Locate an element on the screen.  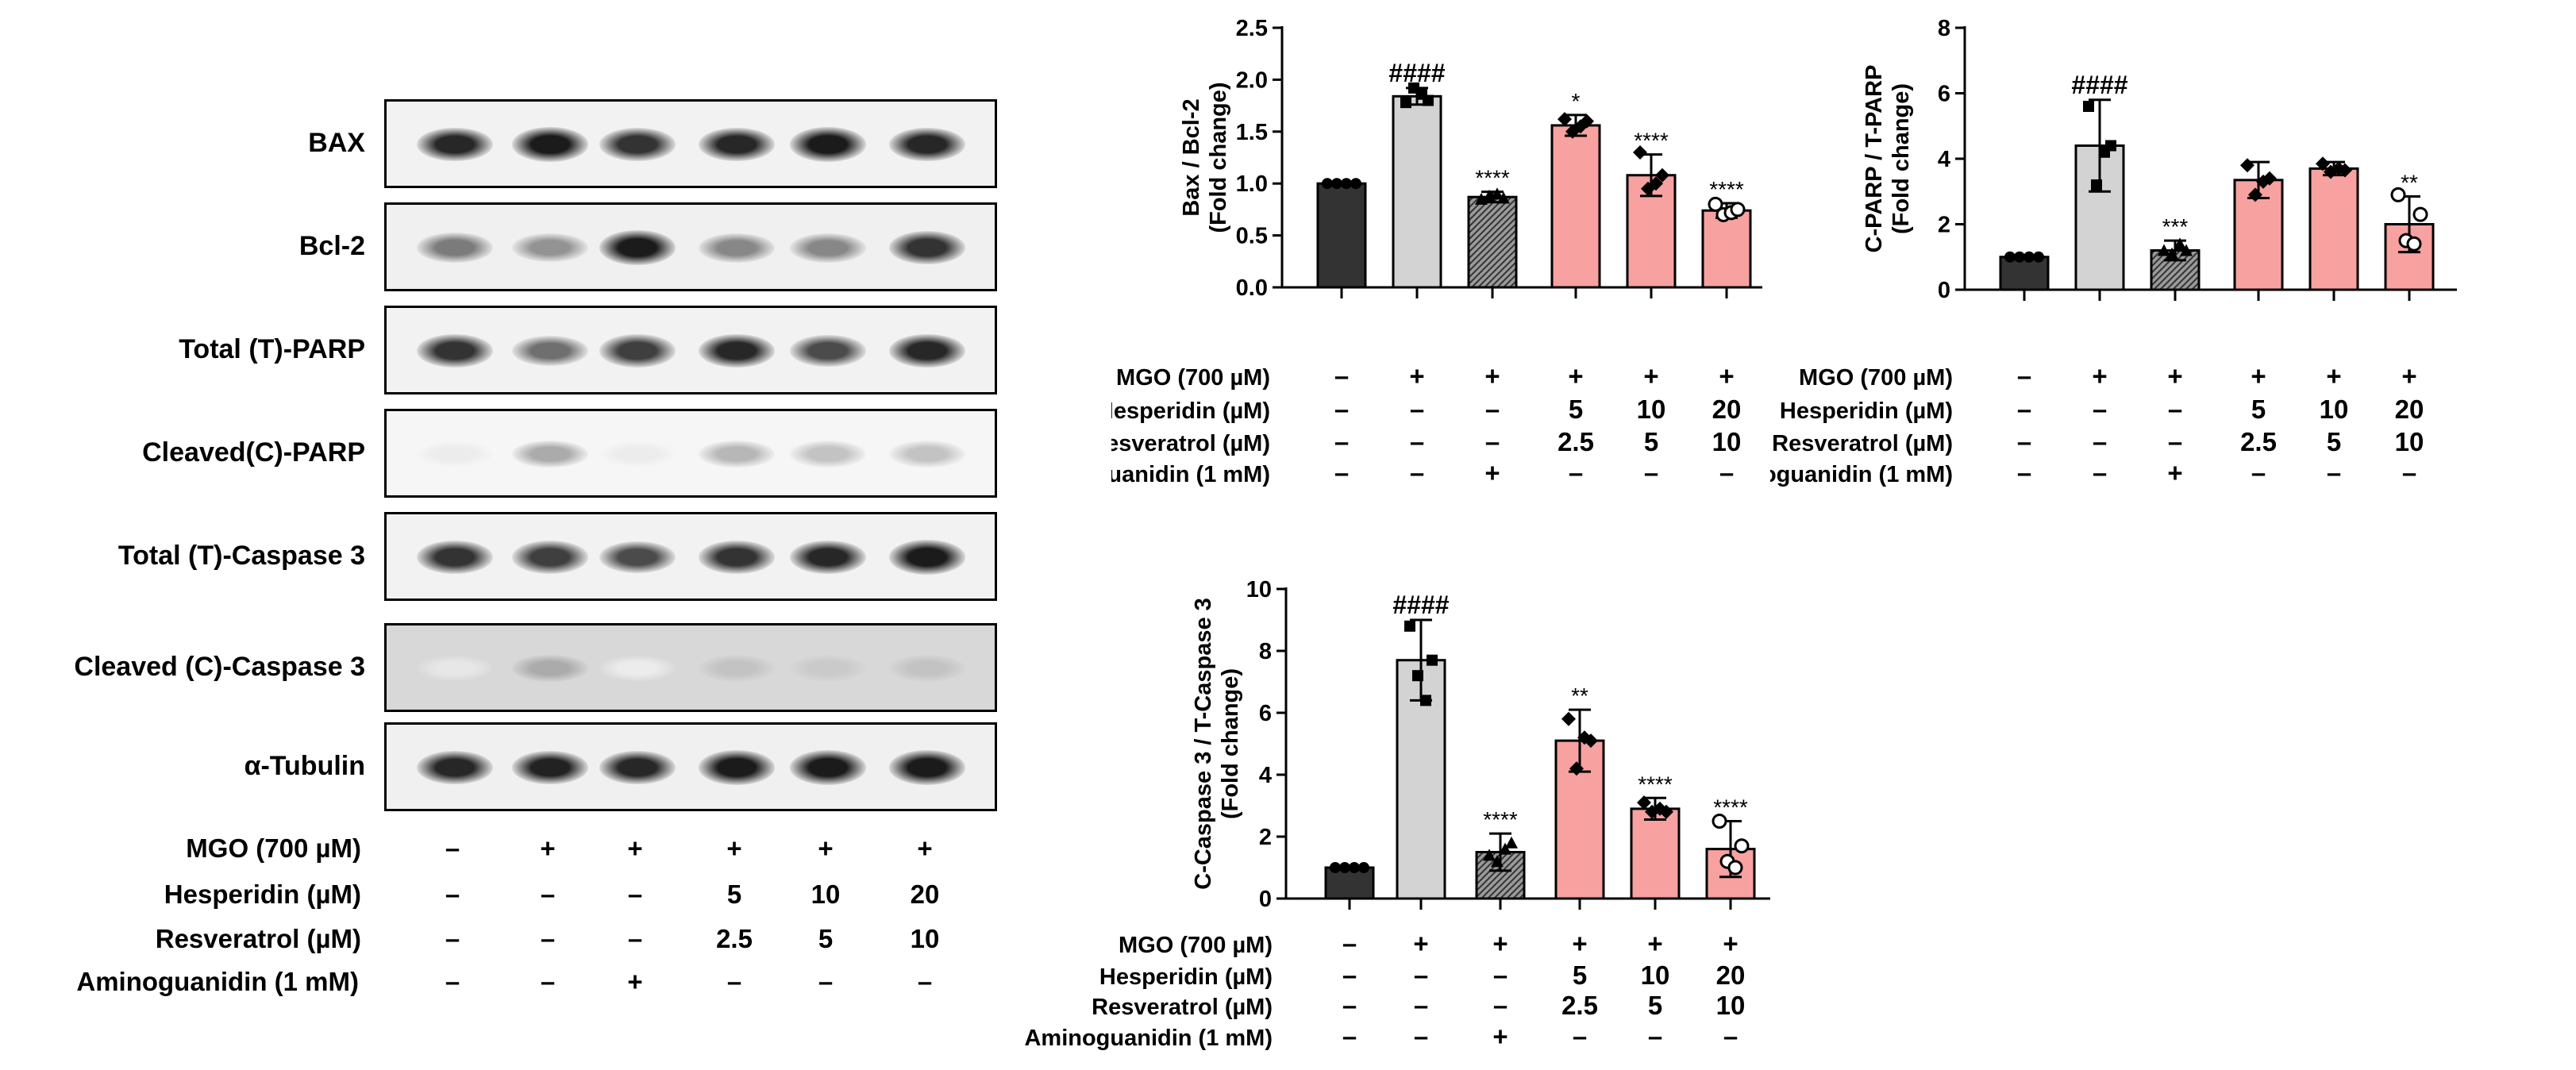
blot-condition-value: 5 is located at coordinates (826, 939).